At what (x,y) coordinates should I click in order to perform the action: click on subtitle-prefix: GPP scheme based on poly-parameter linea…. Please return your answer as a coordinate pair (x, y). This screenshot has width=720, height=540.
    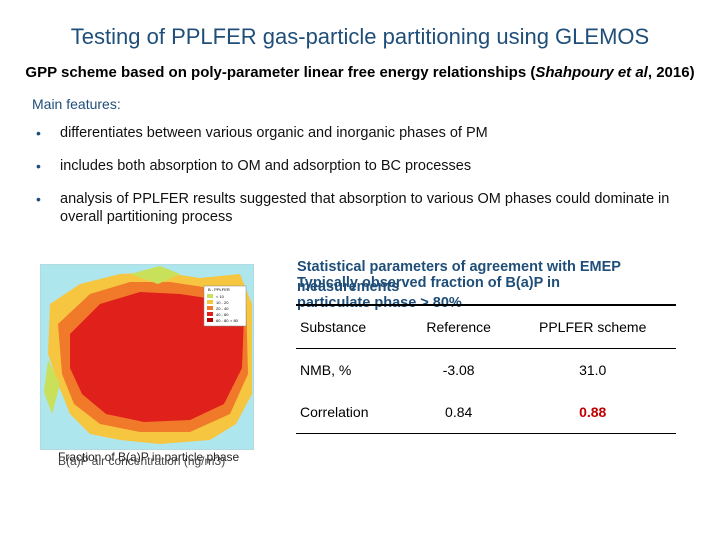
    Looking at the image, I should click on (280, 72).